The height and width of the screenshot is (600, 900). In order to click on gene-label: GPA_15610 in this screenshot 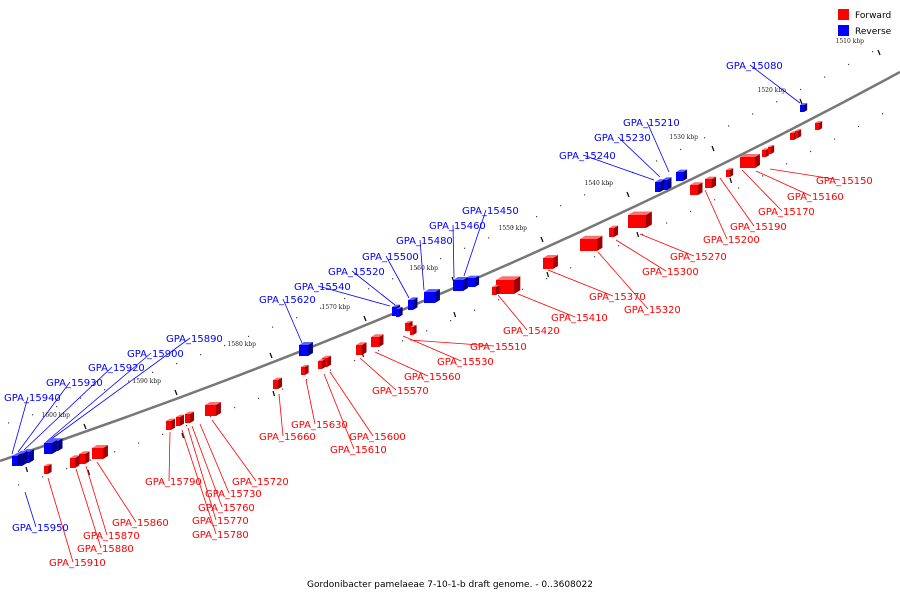, I will do `click(358, 450)`.